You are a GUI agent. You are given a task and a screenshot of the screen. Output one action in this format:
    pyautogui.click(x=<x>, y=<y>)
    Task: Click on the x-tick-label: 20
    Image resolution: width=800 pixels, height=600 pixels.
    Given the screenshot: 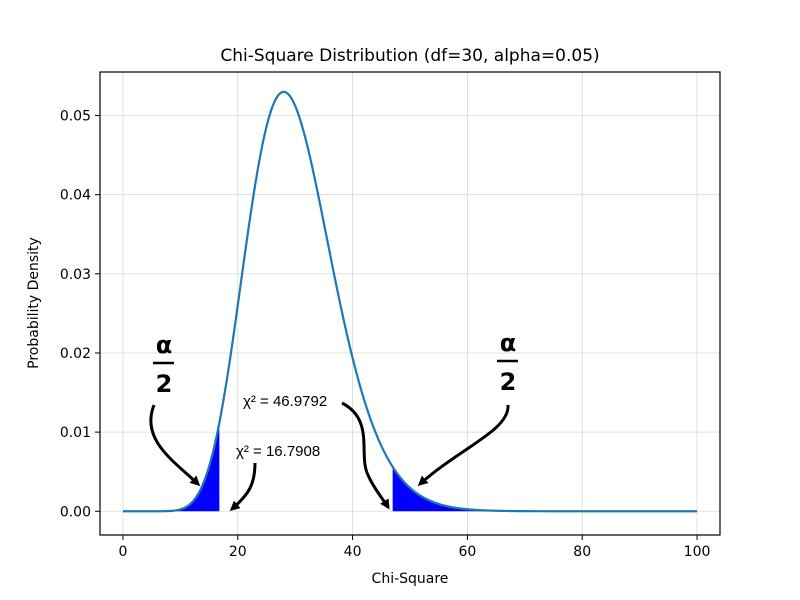 What is the action you would take?
    pyautogui.click(x=238, y=552)
    